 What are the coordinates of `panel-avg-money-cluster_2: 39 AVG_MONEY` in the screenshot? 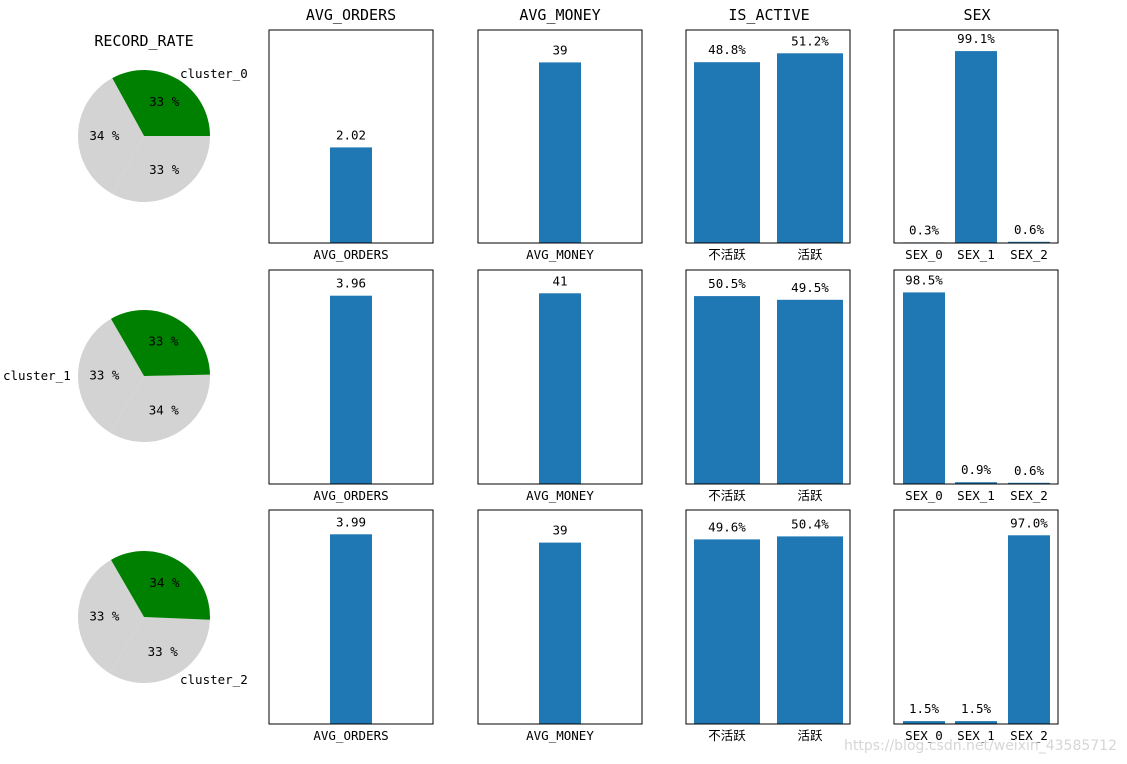 It's located at (560, 626).